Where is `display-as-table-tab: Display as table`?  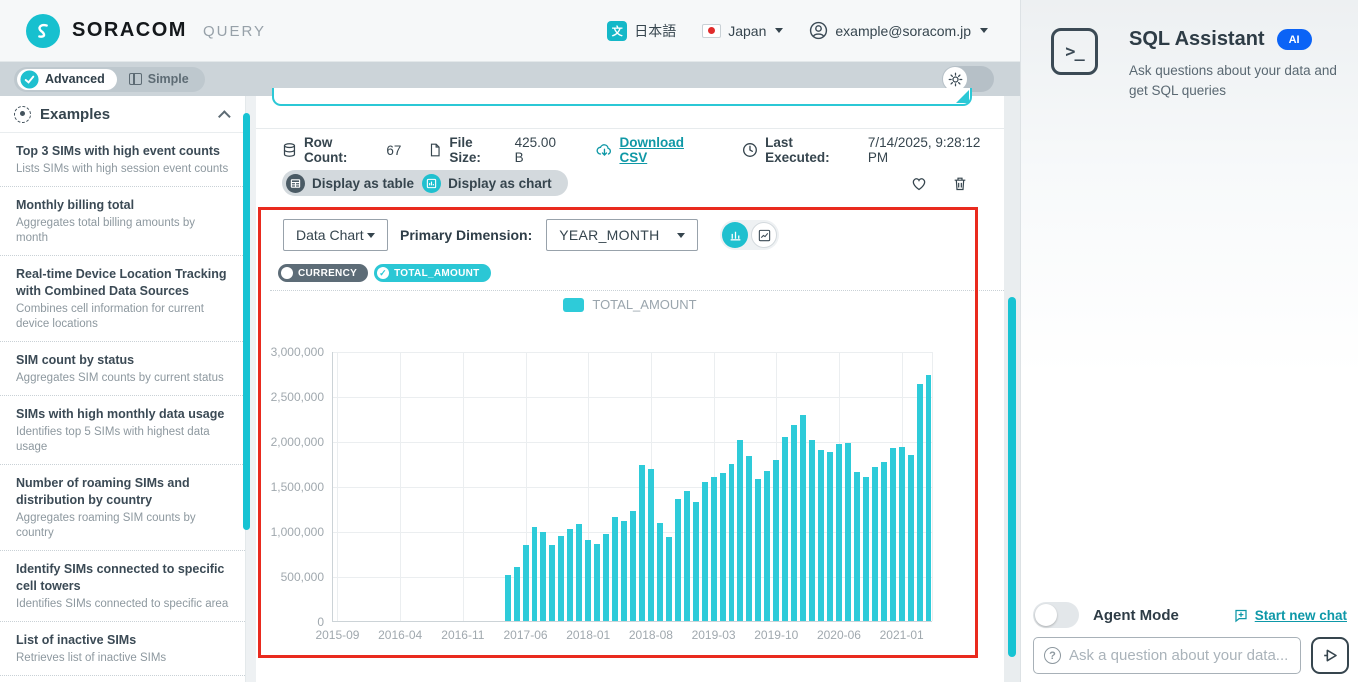
display-as-table-tab: Display as table is located at coordinates (350, 183).